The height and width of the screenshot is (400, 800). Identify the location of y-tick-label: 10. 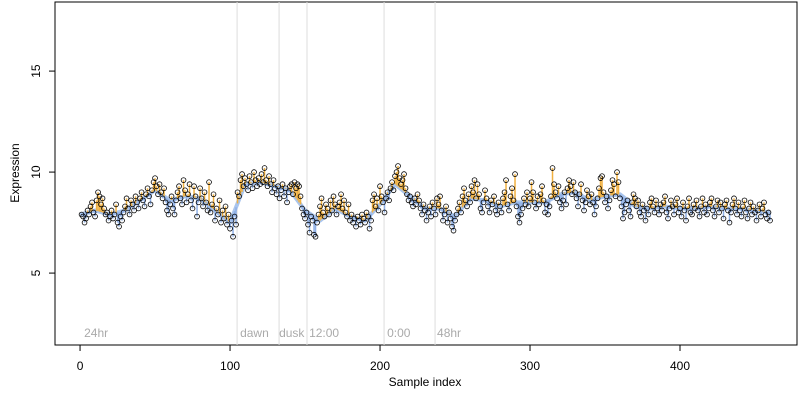
(36, 172).